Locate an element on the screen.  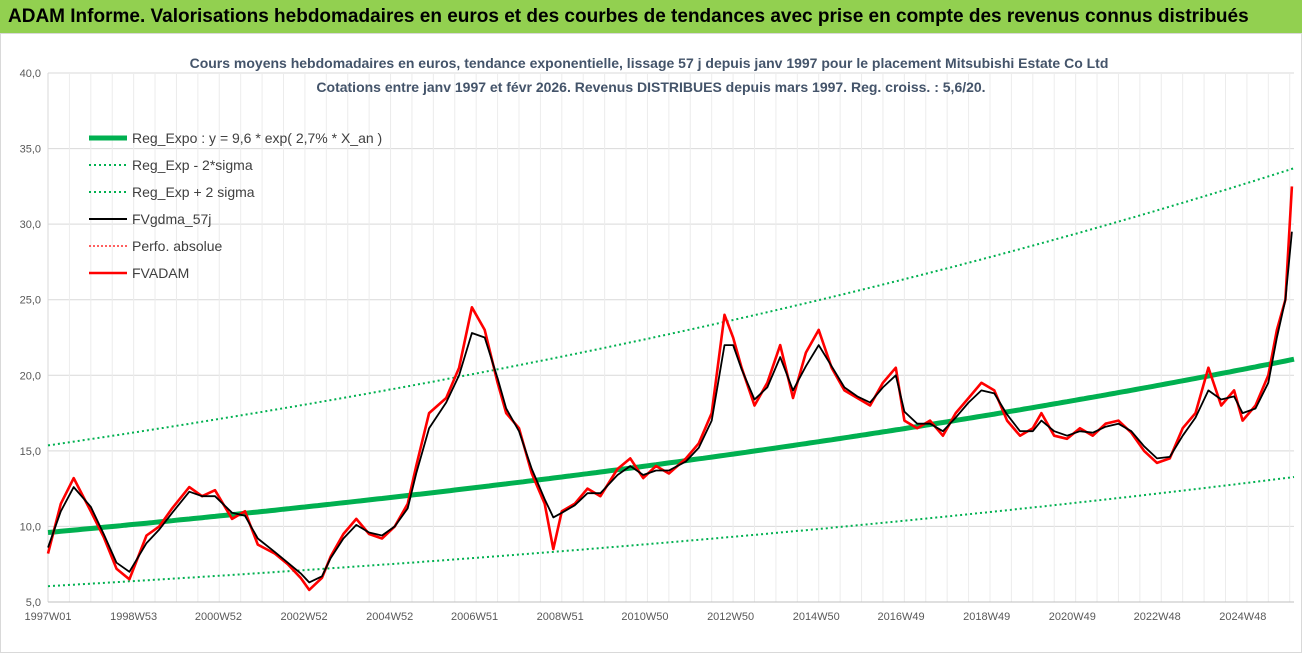
x-tick-label: 2014W50 is located at coordinates (816, 617).